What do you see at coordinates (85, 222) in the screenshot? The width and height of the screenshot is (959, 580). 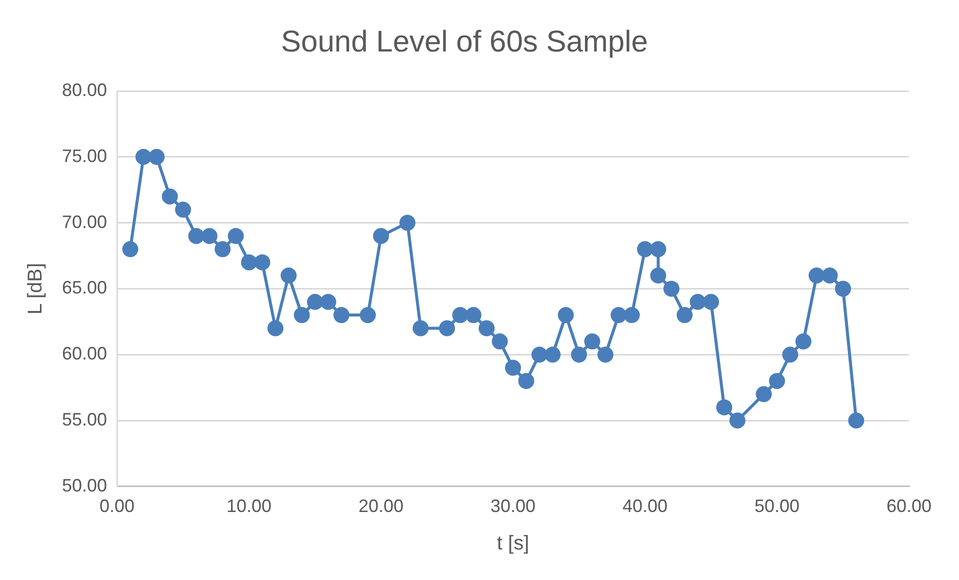 I see `y-tick-label: 70.00` at bounding box center [85, 222].